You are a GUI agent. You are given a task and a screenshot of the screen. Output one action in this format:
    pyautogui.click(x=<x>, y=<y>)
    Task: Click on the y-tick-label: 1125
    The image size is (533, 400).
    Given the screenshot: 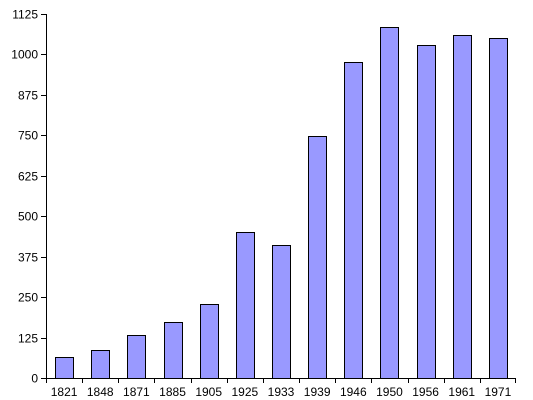 What is the action you would take?
    pyautogui.click(x=25, y=15)
    